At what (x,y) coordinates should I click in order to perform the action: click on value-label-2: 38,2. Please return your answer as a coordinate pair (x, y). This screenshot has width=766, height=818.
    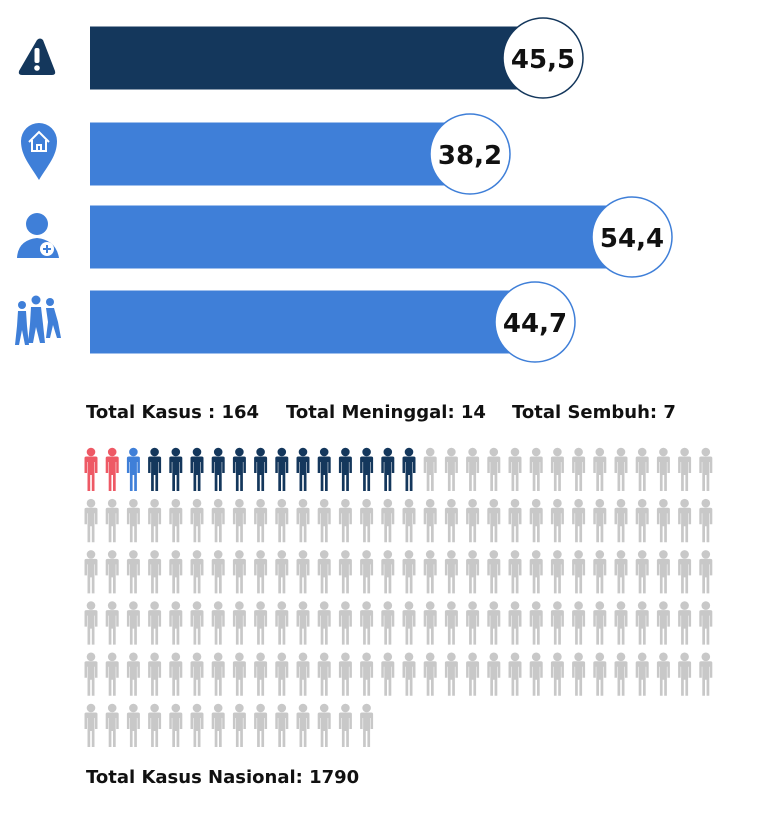
    Looking at the image, I should click on (470, 156).